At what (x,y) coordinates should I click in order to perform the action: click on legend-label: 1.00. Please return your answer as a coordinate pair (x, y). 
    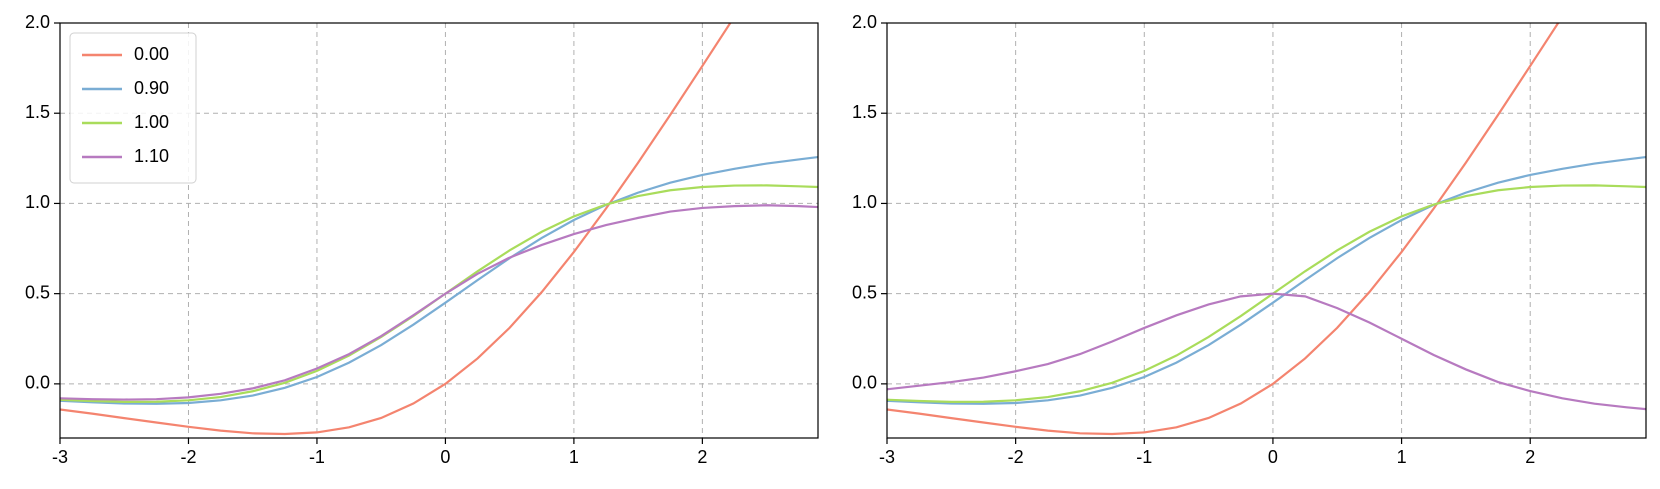
    Looking at the image, I should click on (151, 122).